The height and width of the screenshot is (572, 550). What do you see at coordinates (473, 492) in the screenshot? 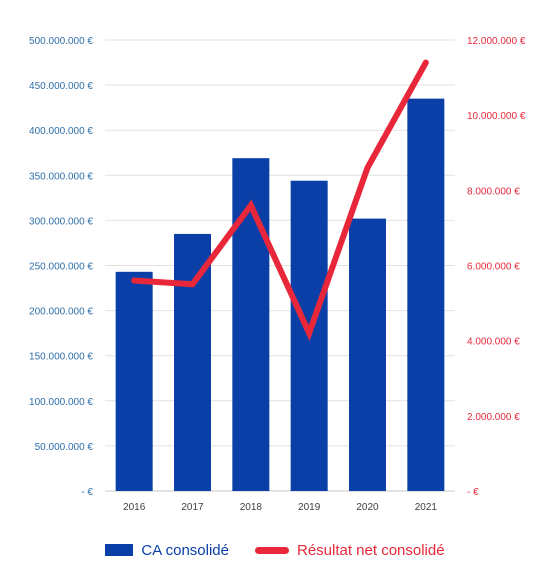
I see `right-tick-label: - €` at bounding box center [473, 492].